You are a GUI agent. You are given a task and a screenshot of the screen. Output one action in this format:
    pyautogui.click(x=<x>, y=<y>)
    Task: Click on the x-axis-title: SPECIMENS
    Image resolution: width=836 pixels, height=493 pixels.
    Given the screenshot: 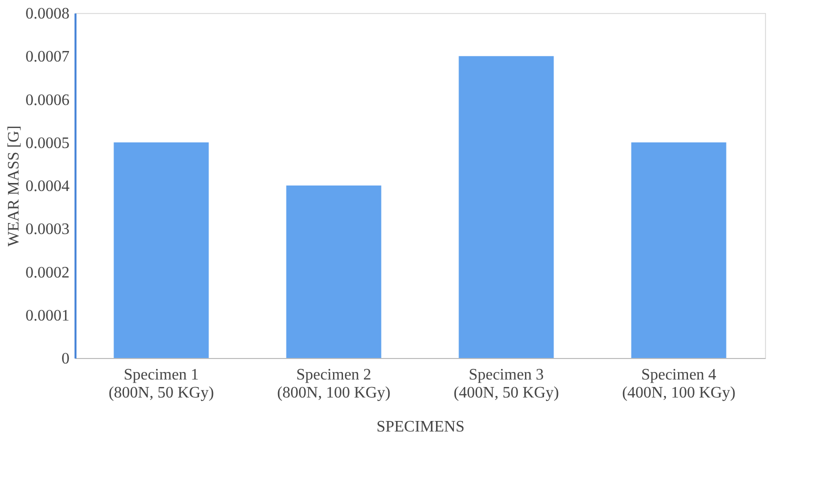 What is the action you would take?
    pyautogui.click(x=420, y=427)
    